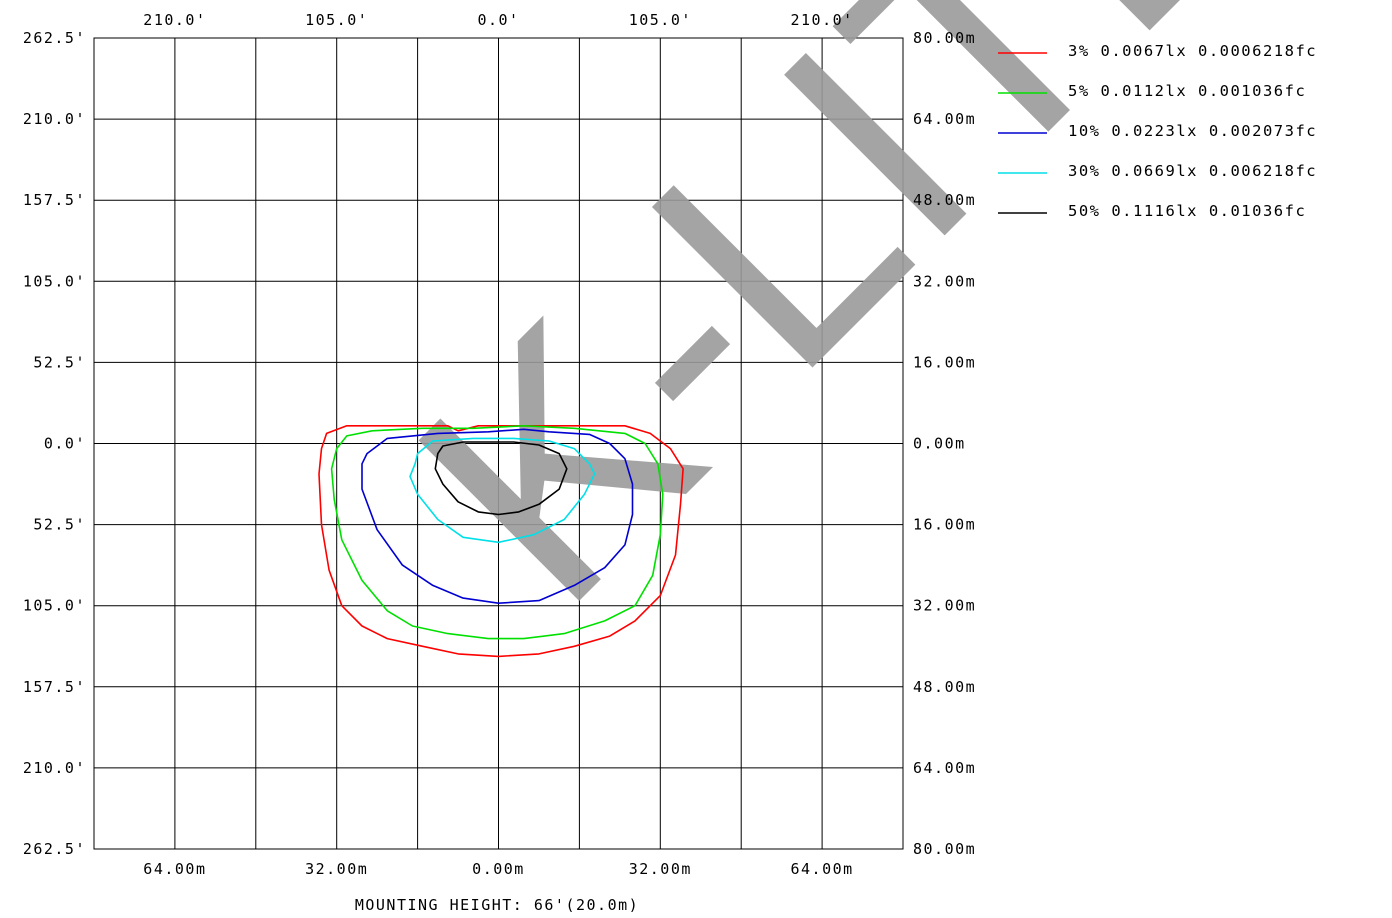  What do you see at coordinates (1192, 171) in the screenshot?
I see `legend-label: 30% 0.0669lx 0.006218fc` at bounding box center [1192, 171].